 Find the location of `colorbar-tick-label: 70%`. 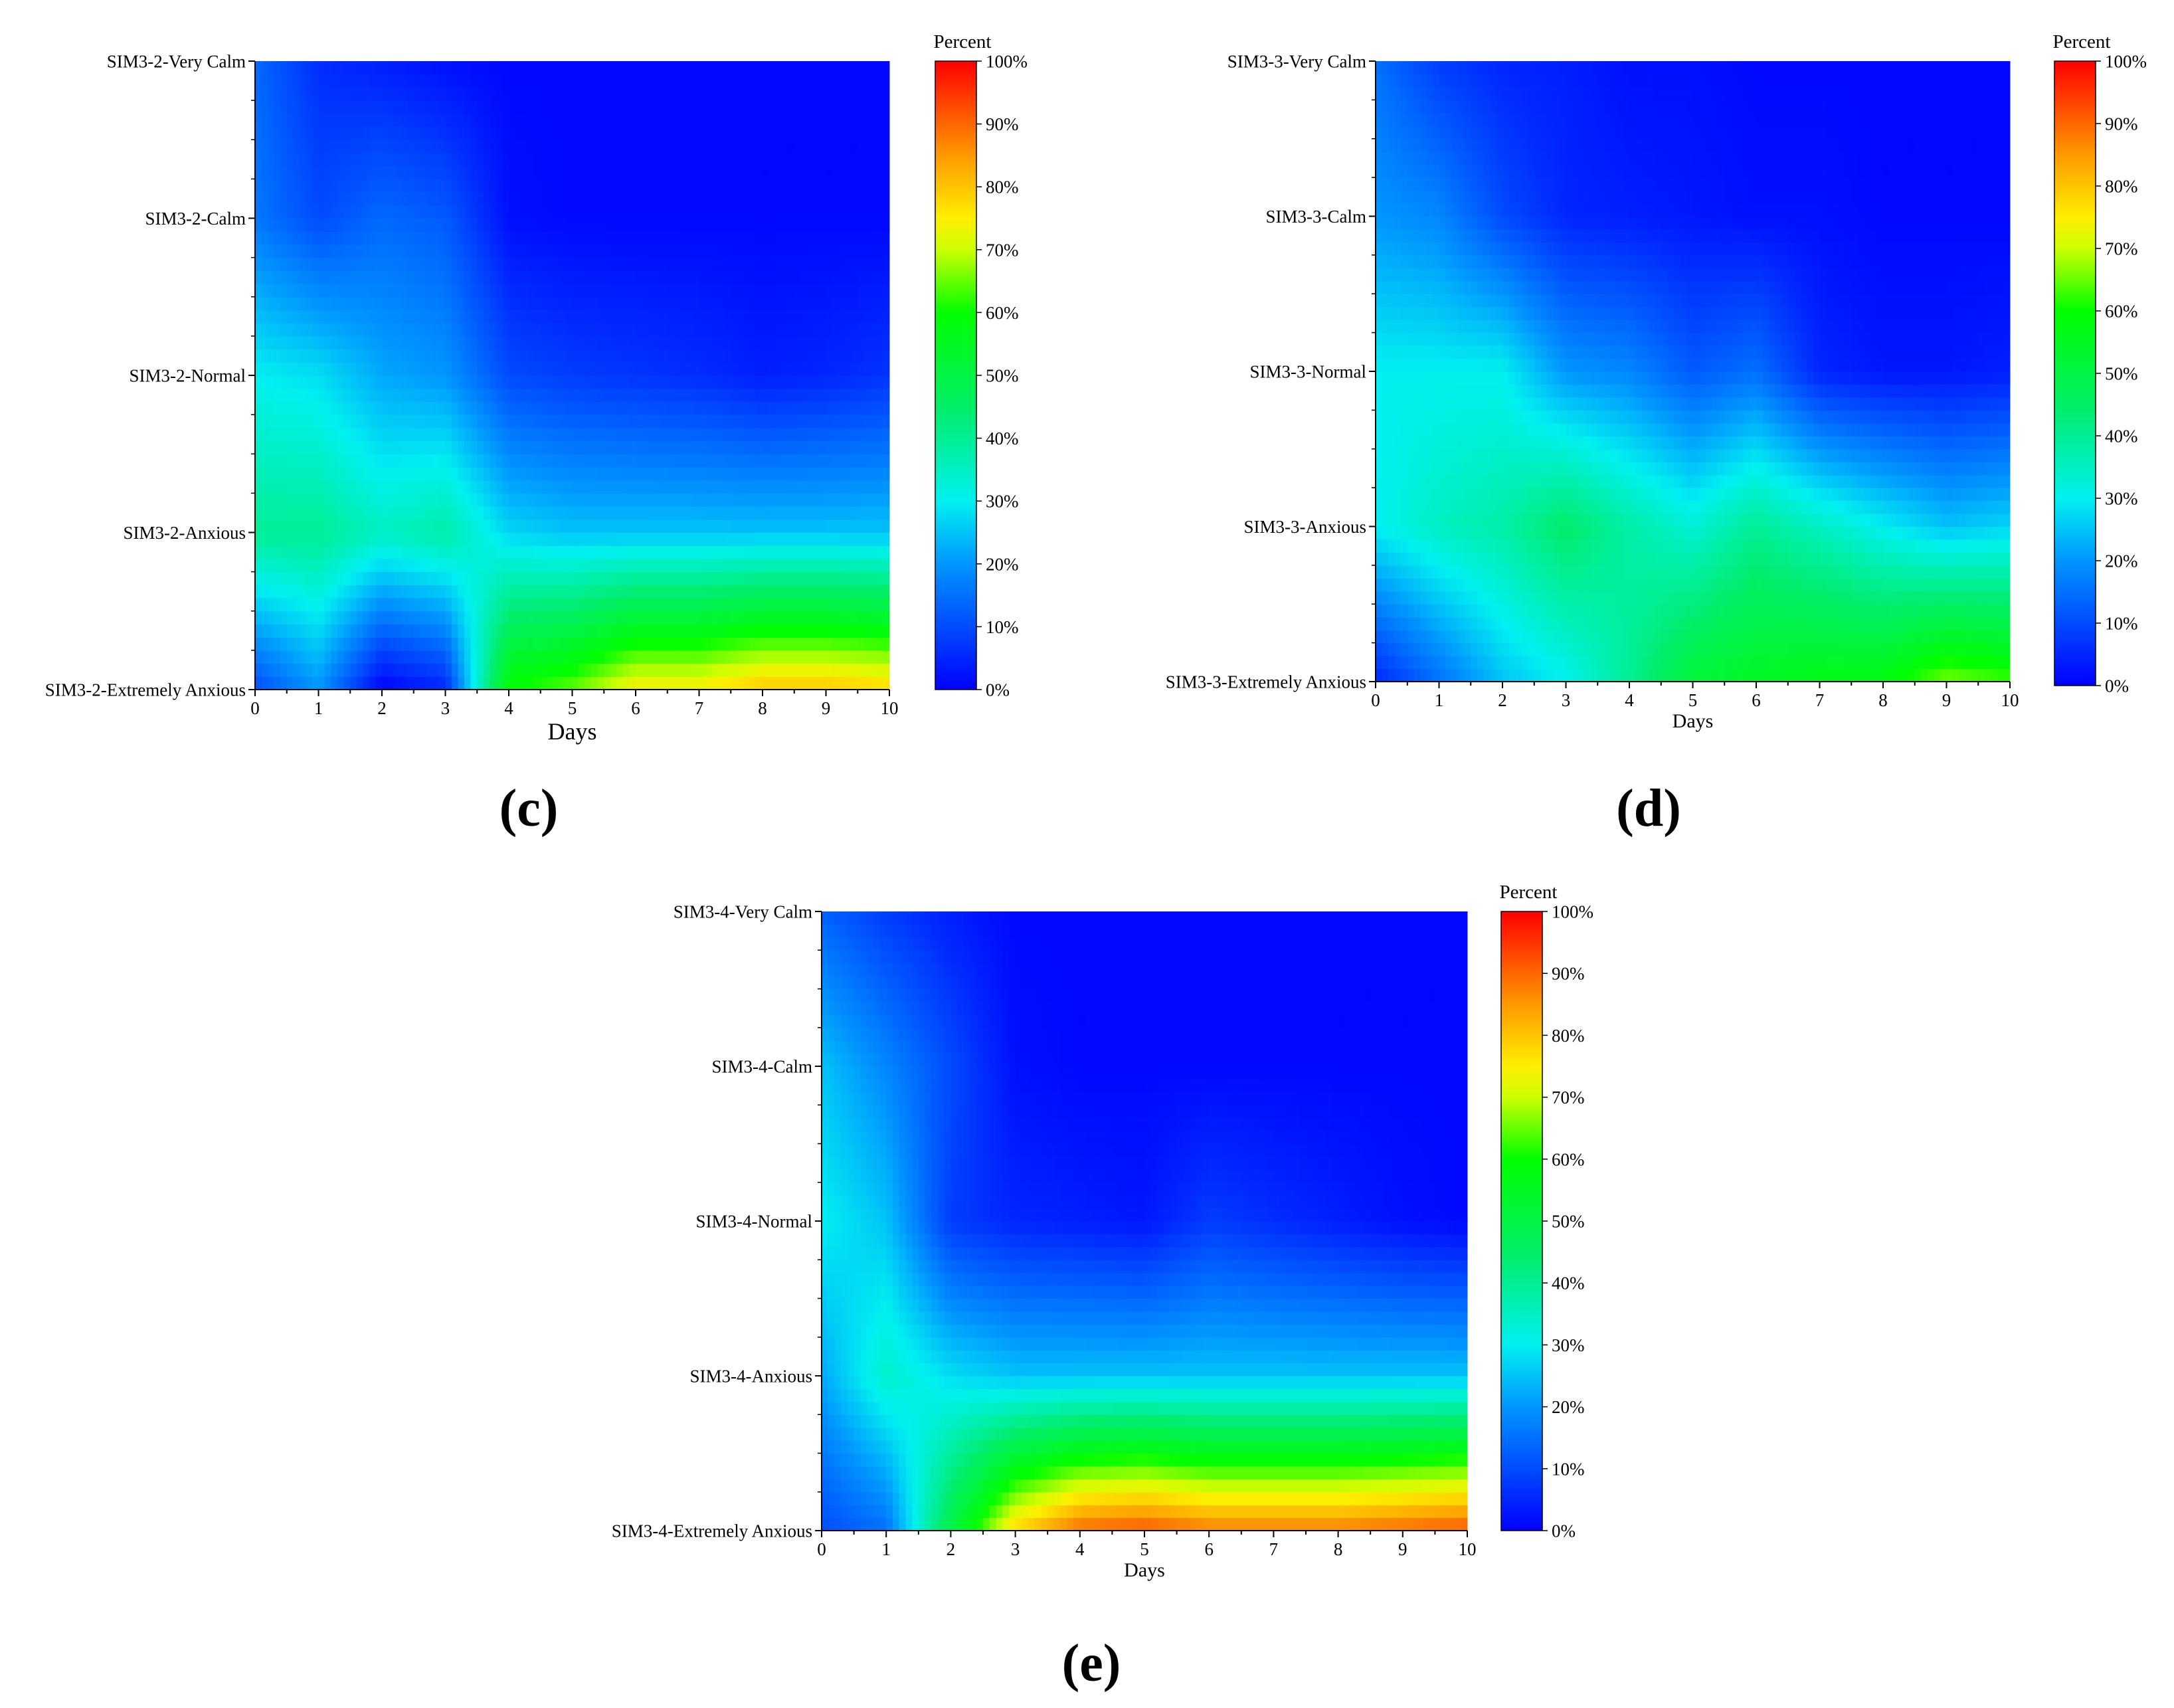

colorbar-tick-label: 70% is located at coordinates (1003, 250).